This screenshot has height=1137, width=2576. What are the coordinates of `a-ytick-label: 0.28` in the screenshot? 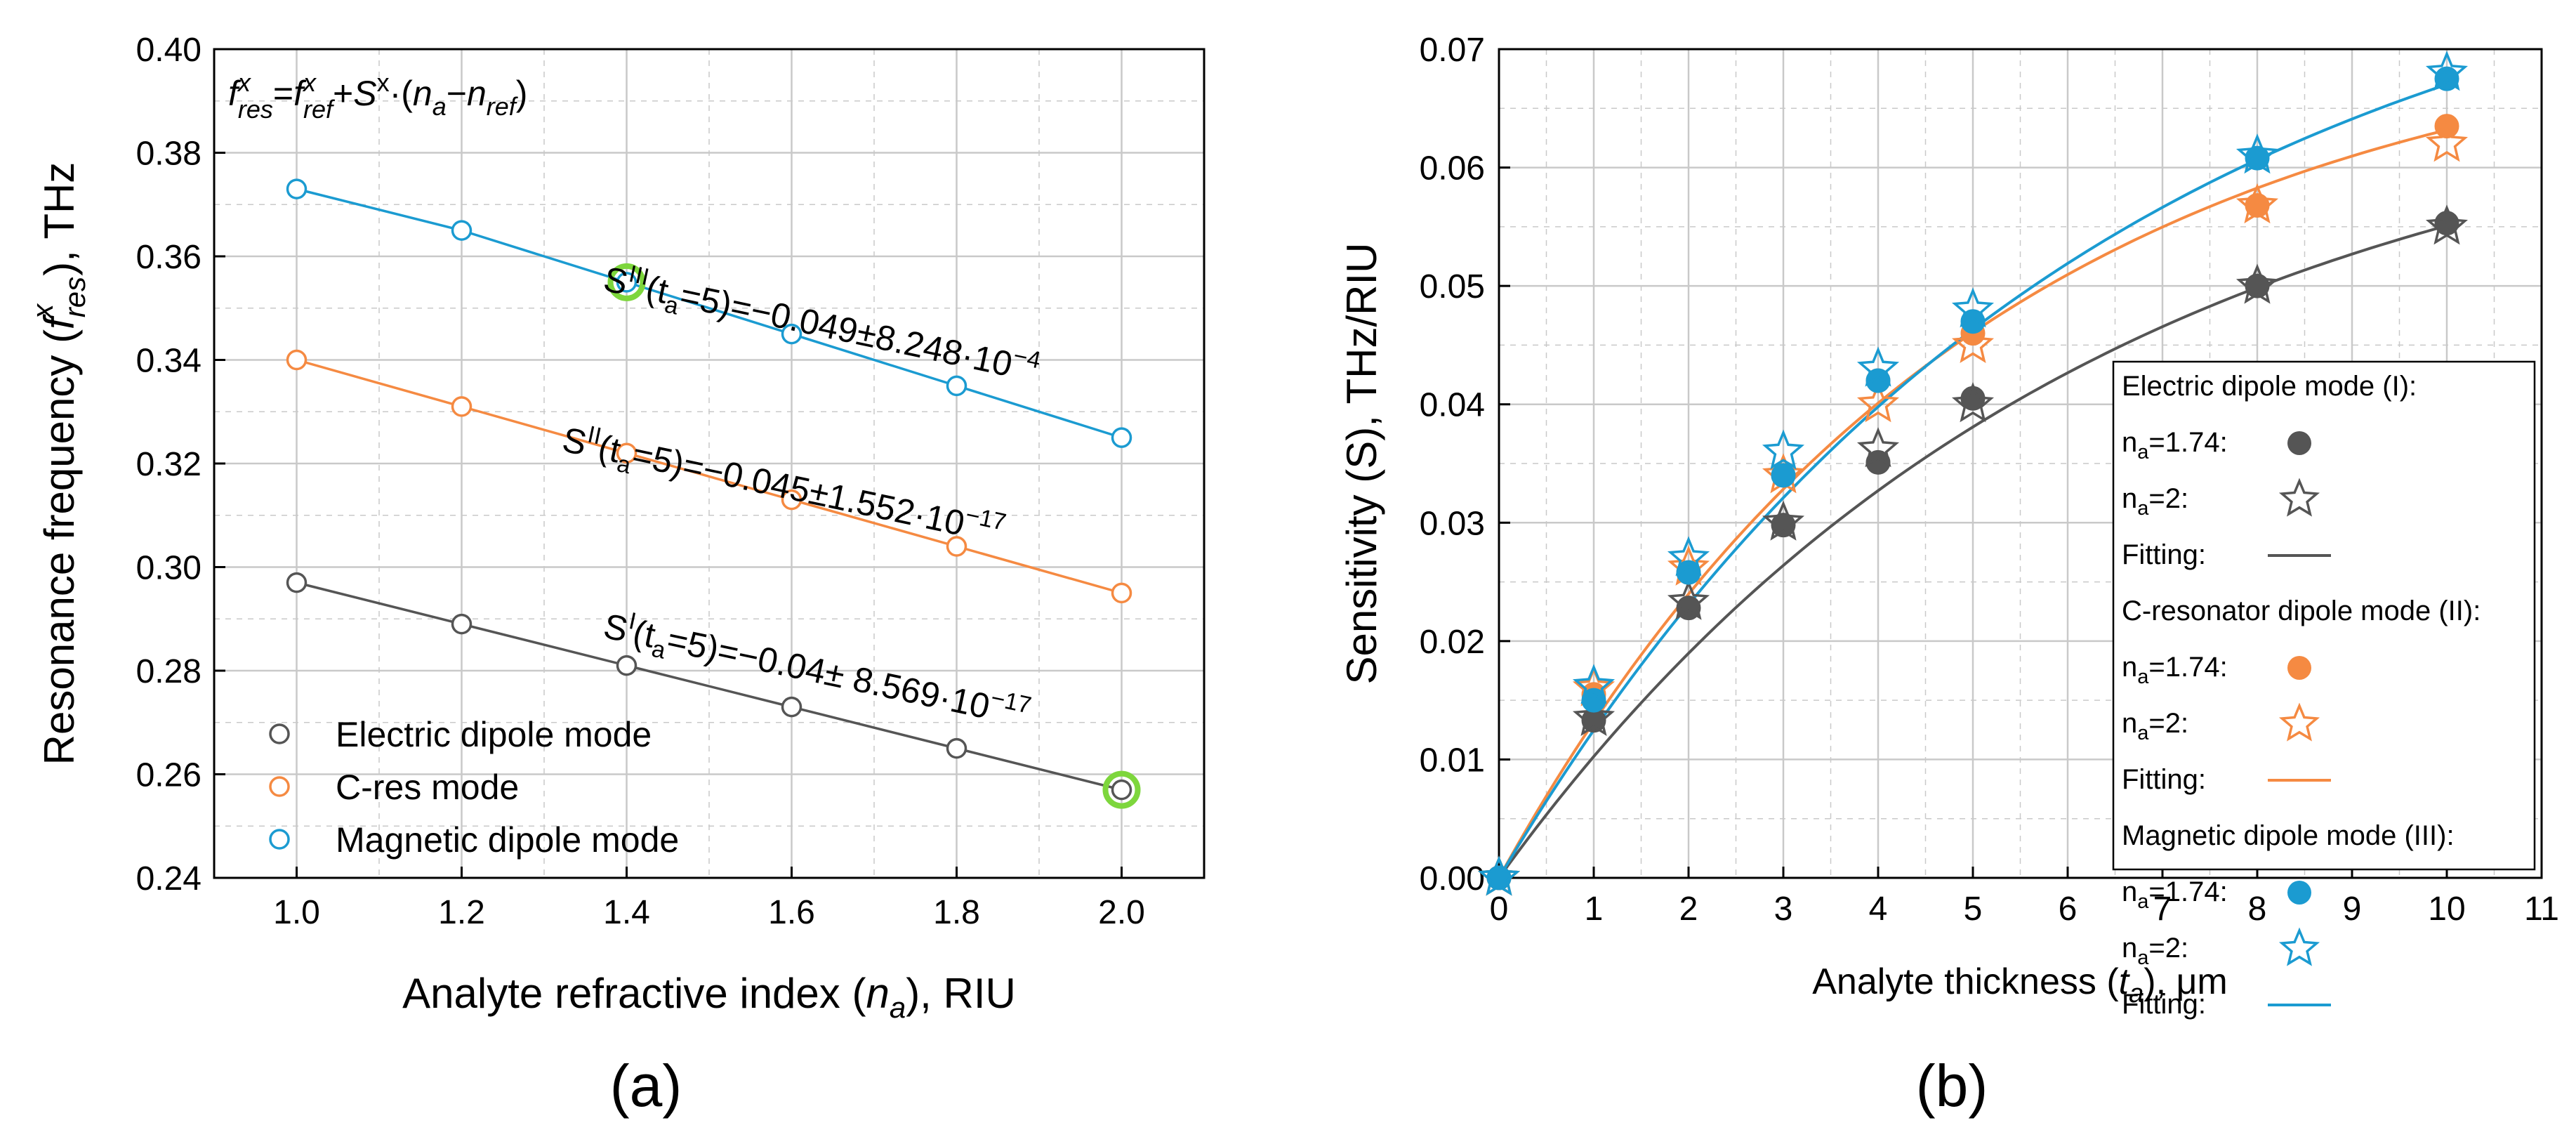 It's located at (169, 671).